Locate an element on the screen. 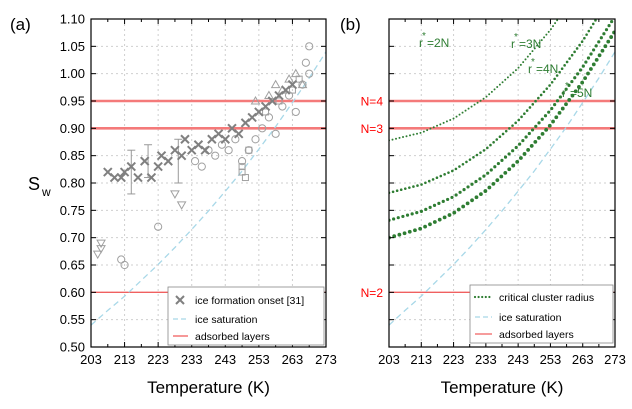 The image size is (632, 409). y-tick-label-a: 0.70 is located at coordinates (72, 237).